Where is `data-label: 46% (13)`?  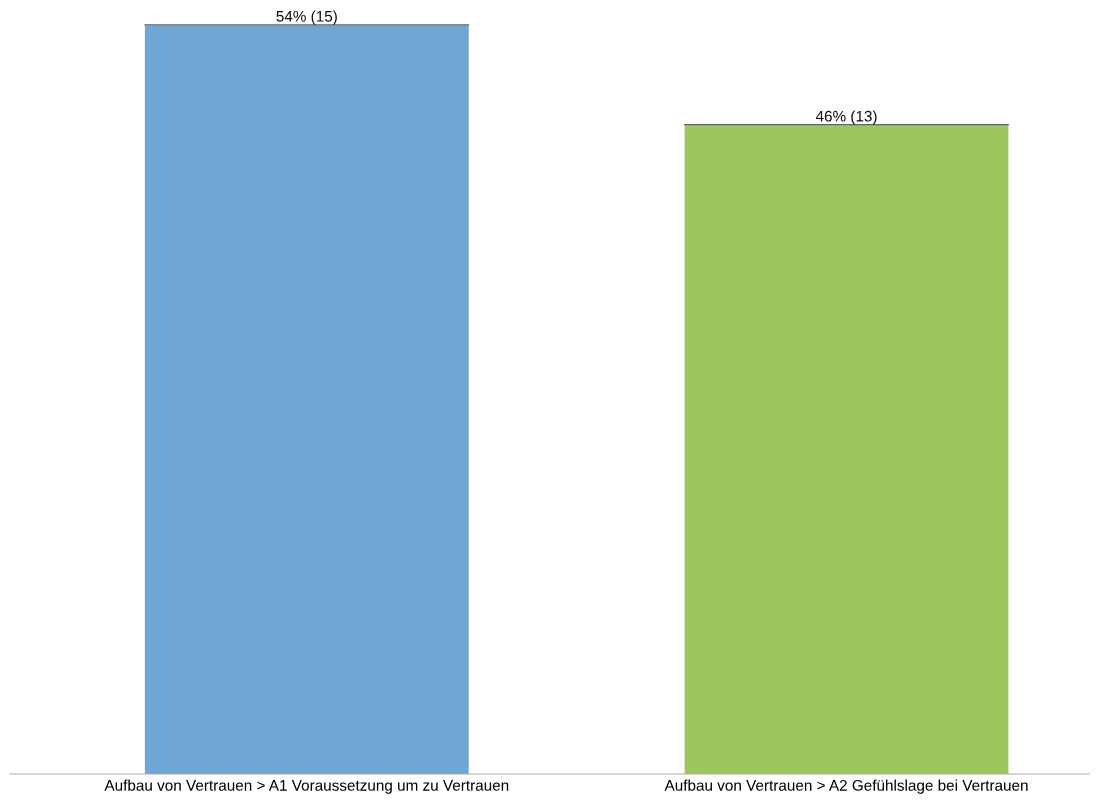
data-label: 46% (13) is located at coordinates (846, 117).